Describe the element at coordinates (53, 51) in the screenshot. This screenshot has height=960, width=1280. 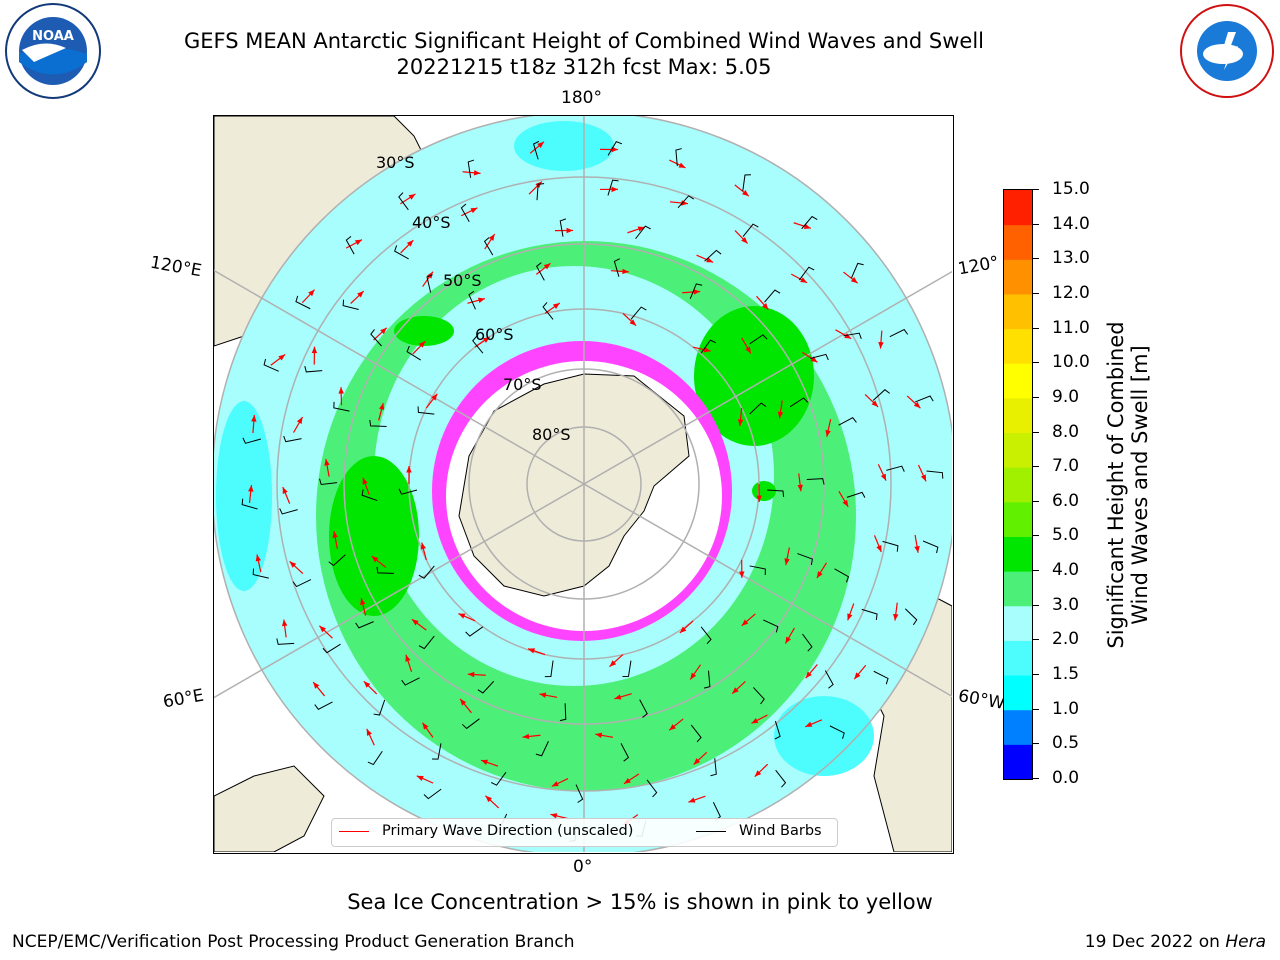
I see `noaa-logo: NOAA` at that location.